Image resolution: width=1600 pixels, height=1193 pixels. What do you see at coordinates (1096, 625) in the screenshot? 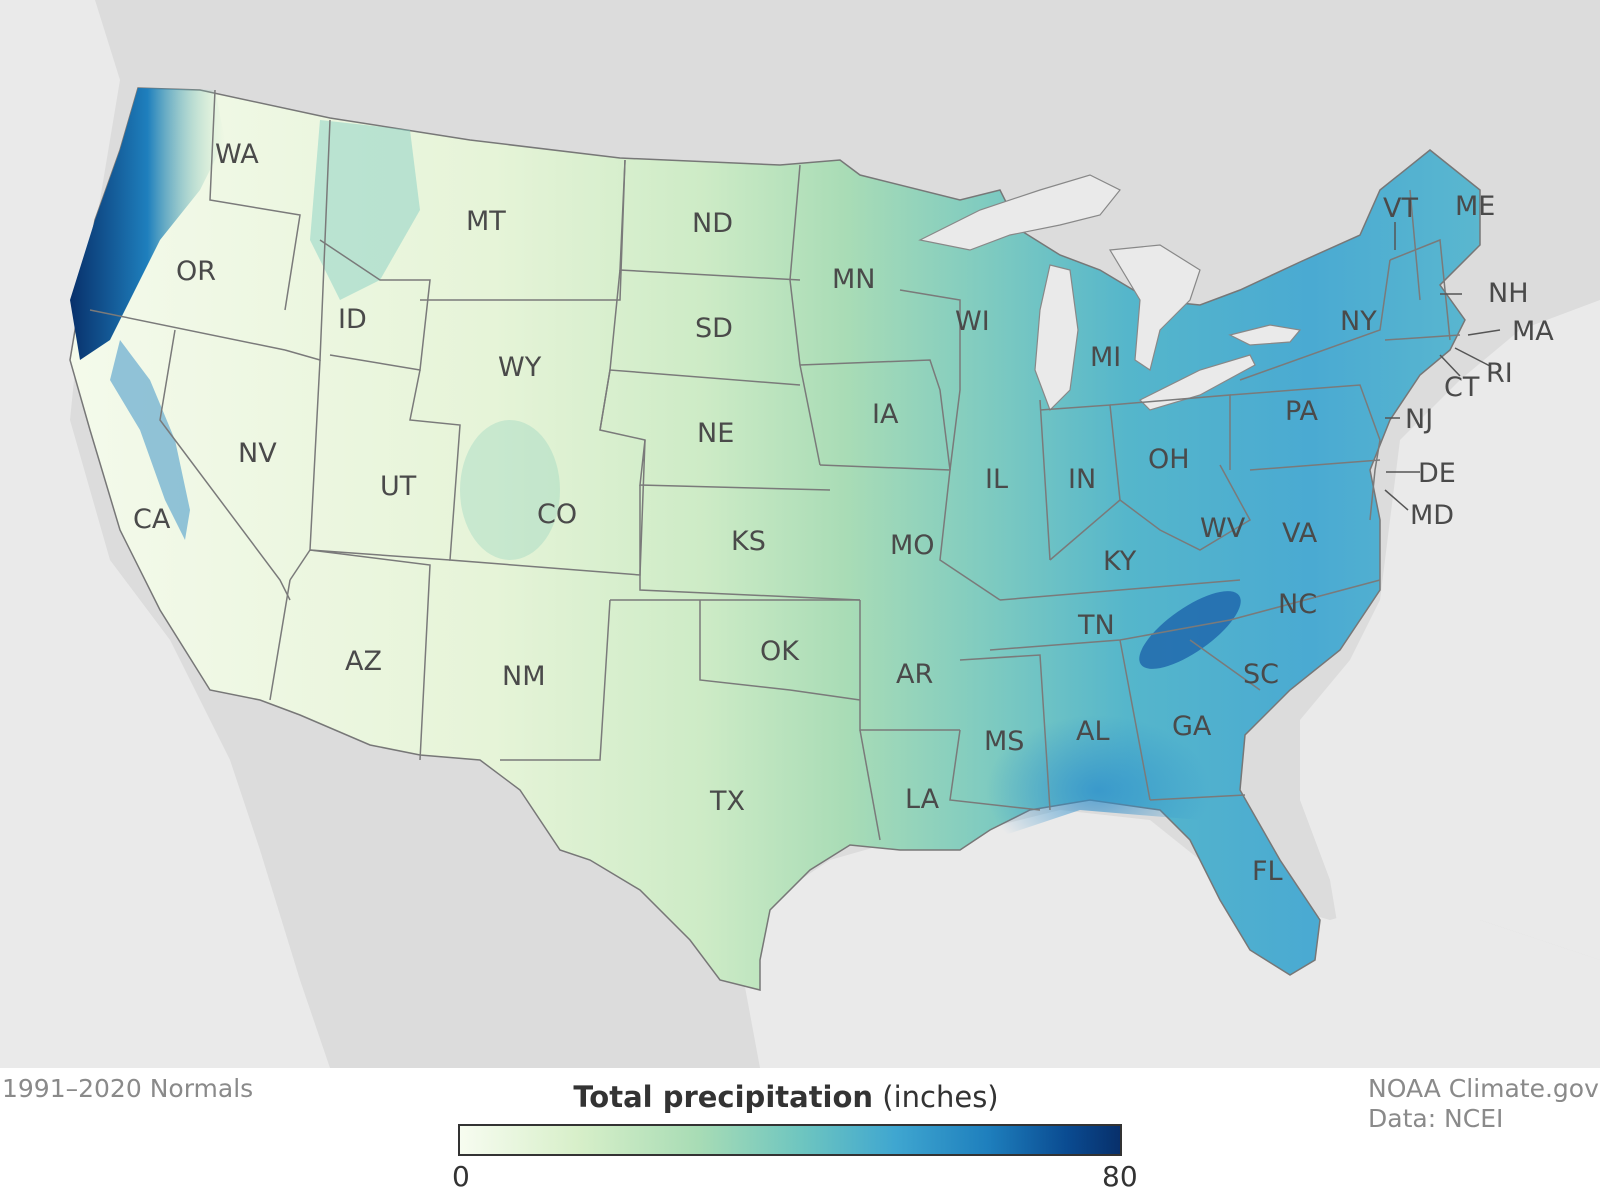
I see `state-label-tn: TN` at bounding box center [1096, 625].